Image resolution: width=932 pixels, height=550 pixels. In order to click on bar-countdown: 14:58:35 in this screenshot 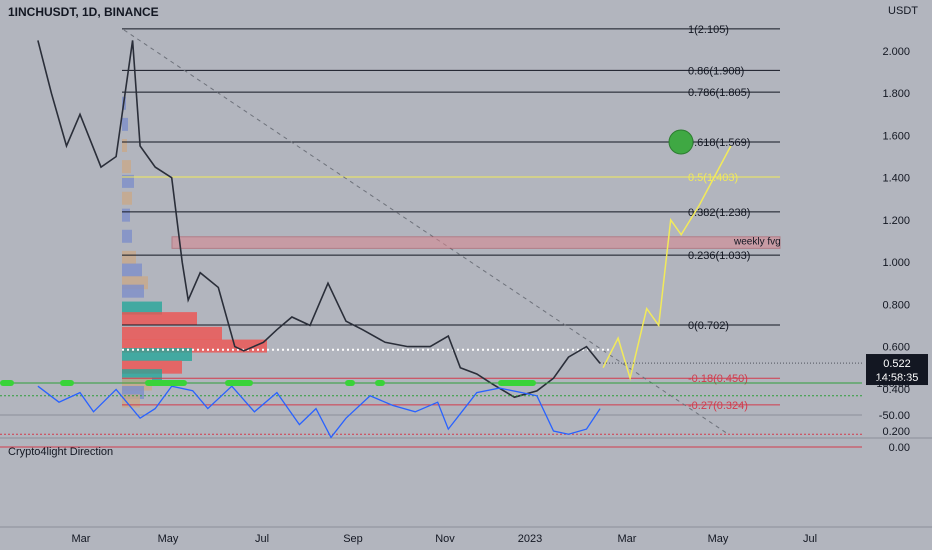, I will do `click(897, 378)`.